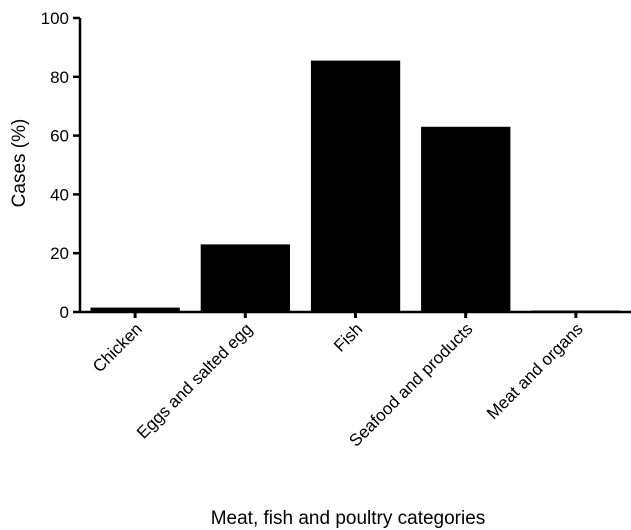 This screenshot has width=631, height=530. What do you see at coordinates (535, 371) in the screenshot?
I see `x-tick-label: Meat and organs` at bounding box center [535, 371].